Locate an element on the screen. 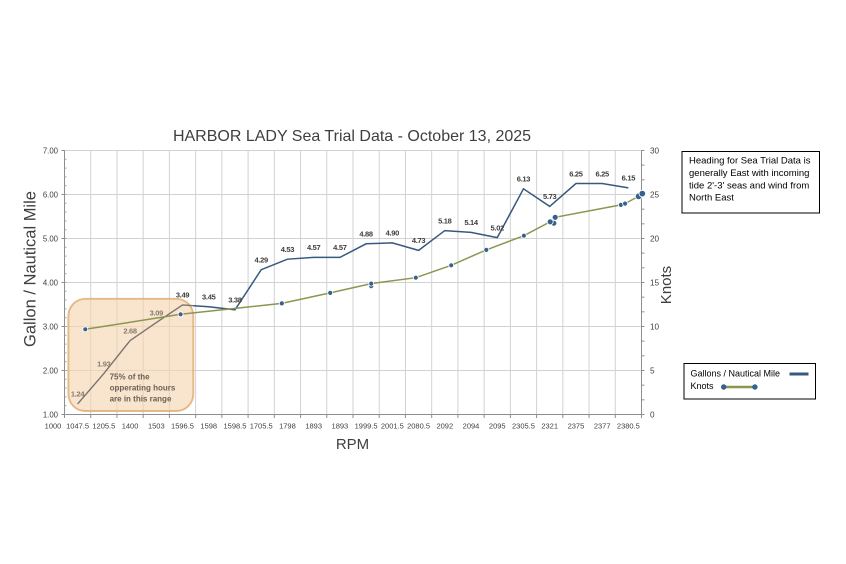  svg-text: 4.00 is located at coordinates (51, 282).